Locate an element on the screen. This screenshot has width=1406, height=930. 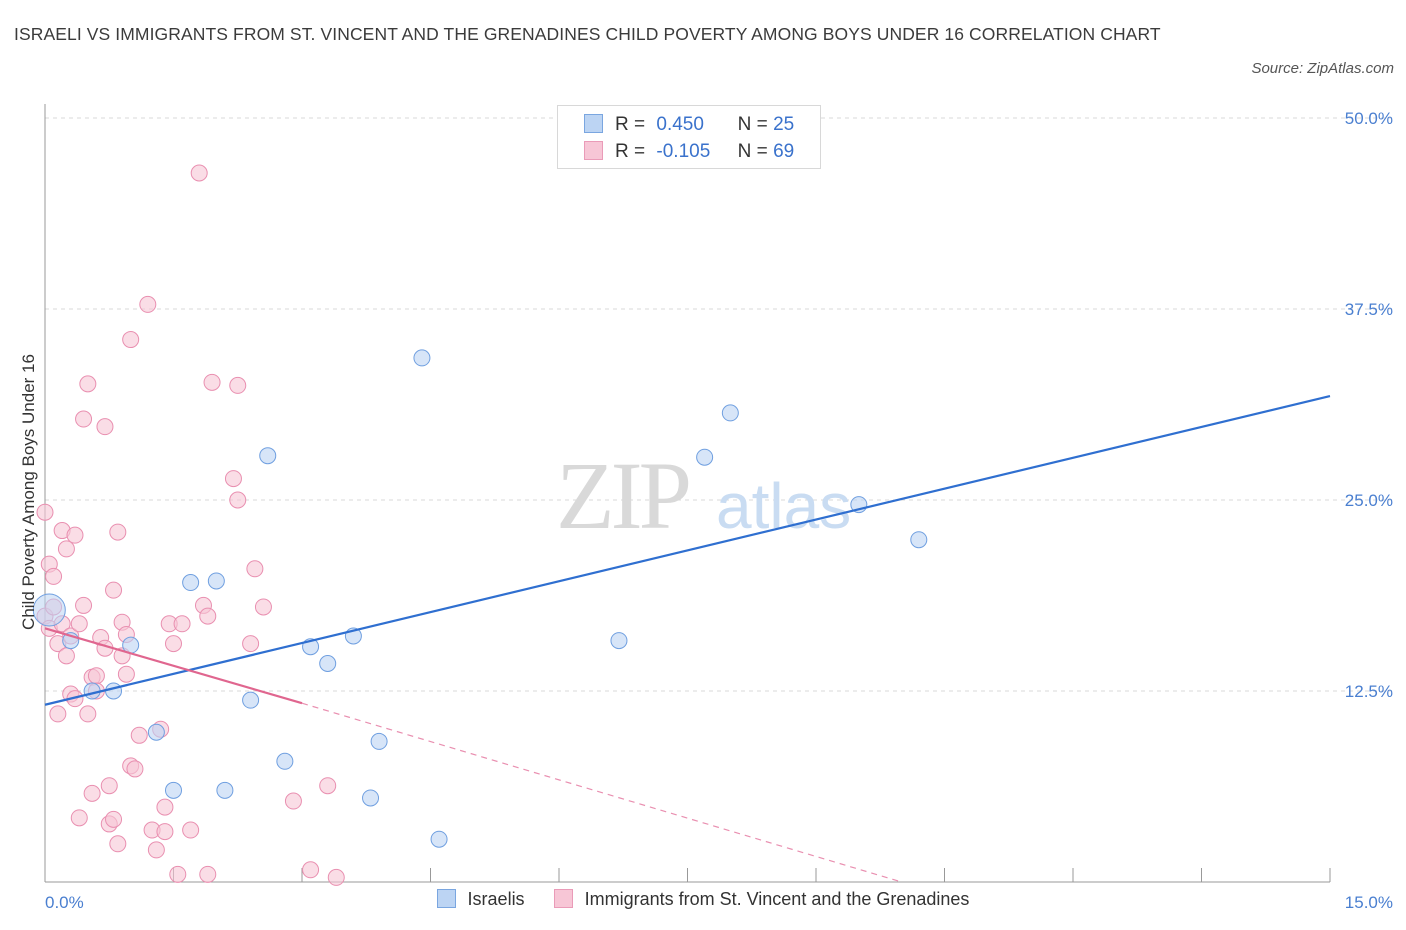
y-tick-label-1: 25.0% is located at coordinates (1369, 500).